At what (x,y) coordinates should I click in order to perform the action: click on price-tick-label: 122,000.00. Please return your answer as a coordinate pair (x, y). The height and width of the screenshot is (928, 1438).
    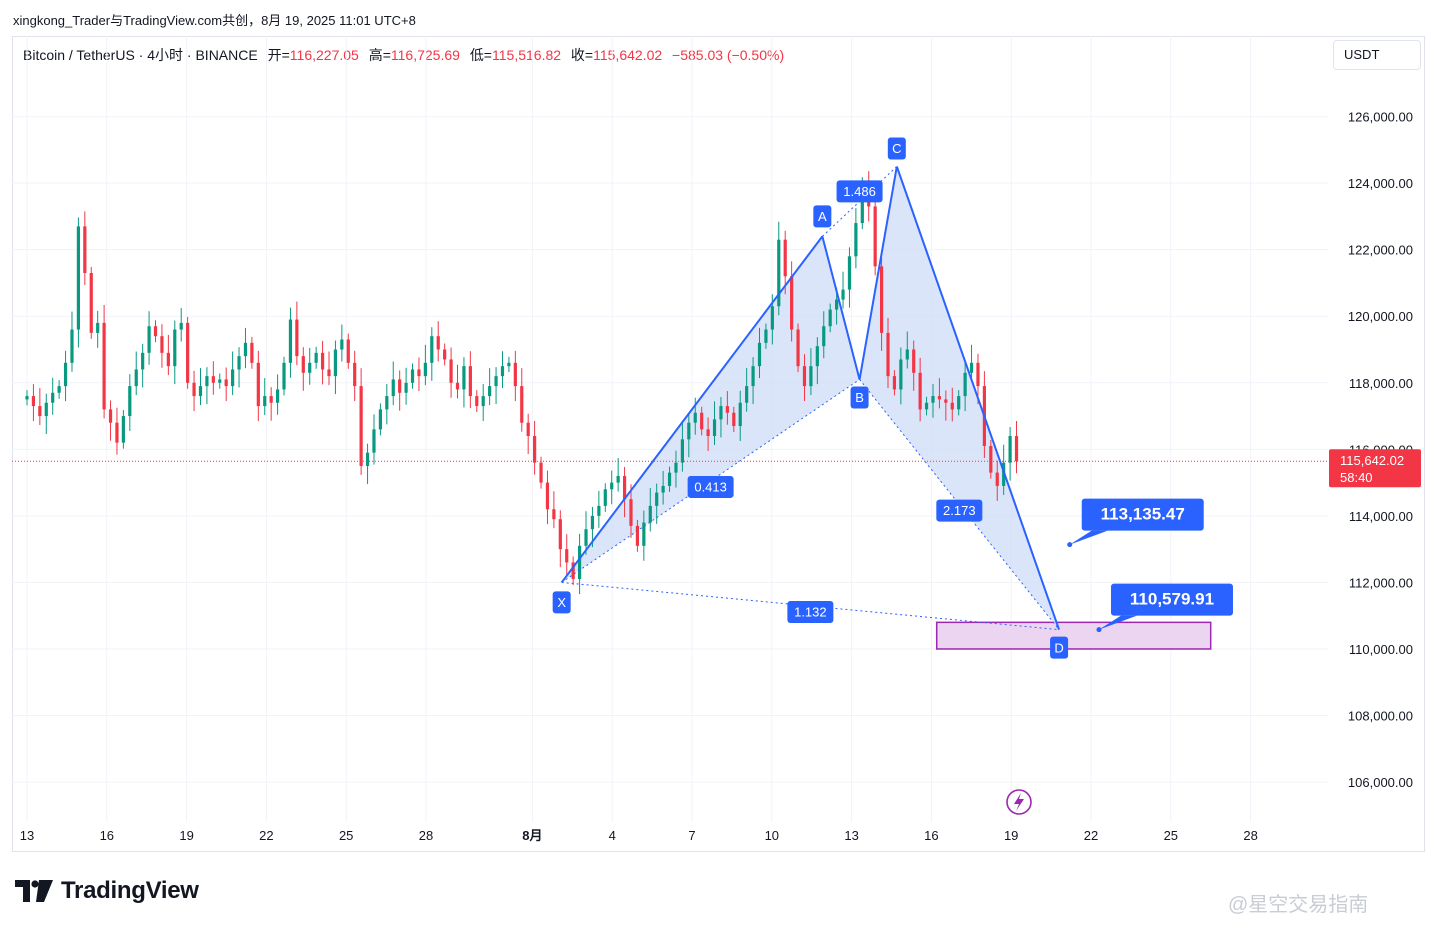
    Looking at the image, I should click on (1380, 250).